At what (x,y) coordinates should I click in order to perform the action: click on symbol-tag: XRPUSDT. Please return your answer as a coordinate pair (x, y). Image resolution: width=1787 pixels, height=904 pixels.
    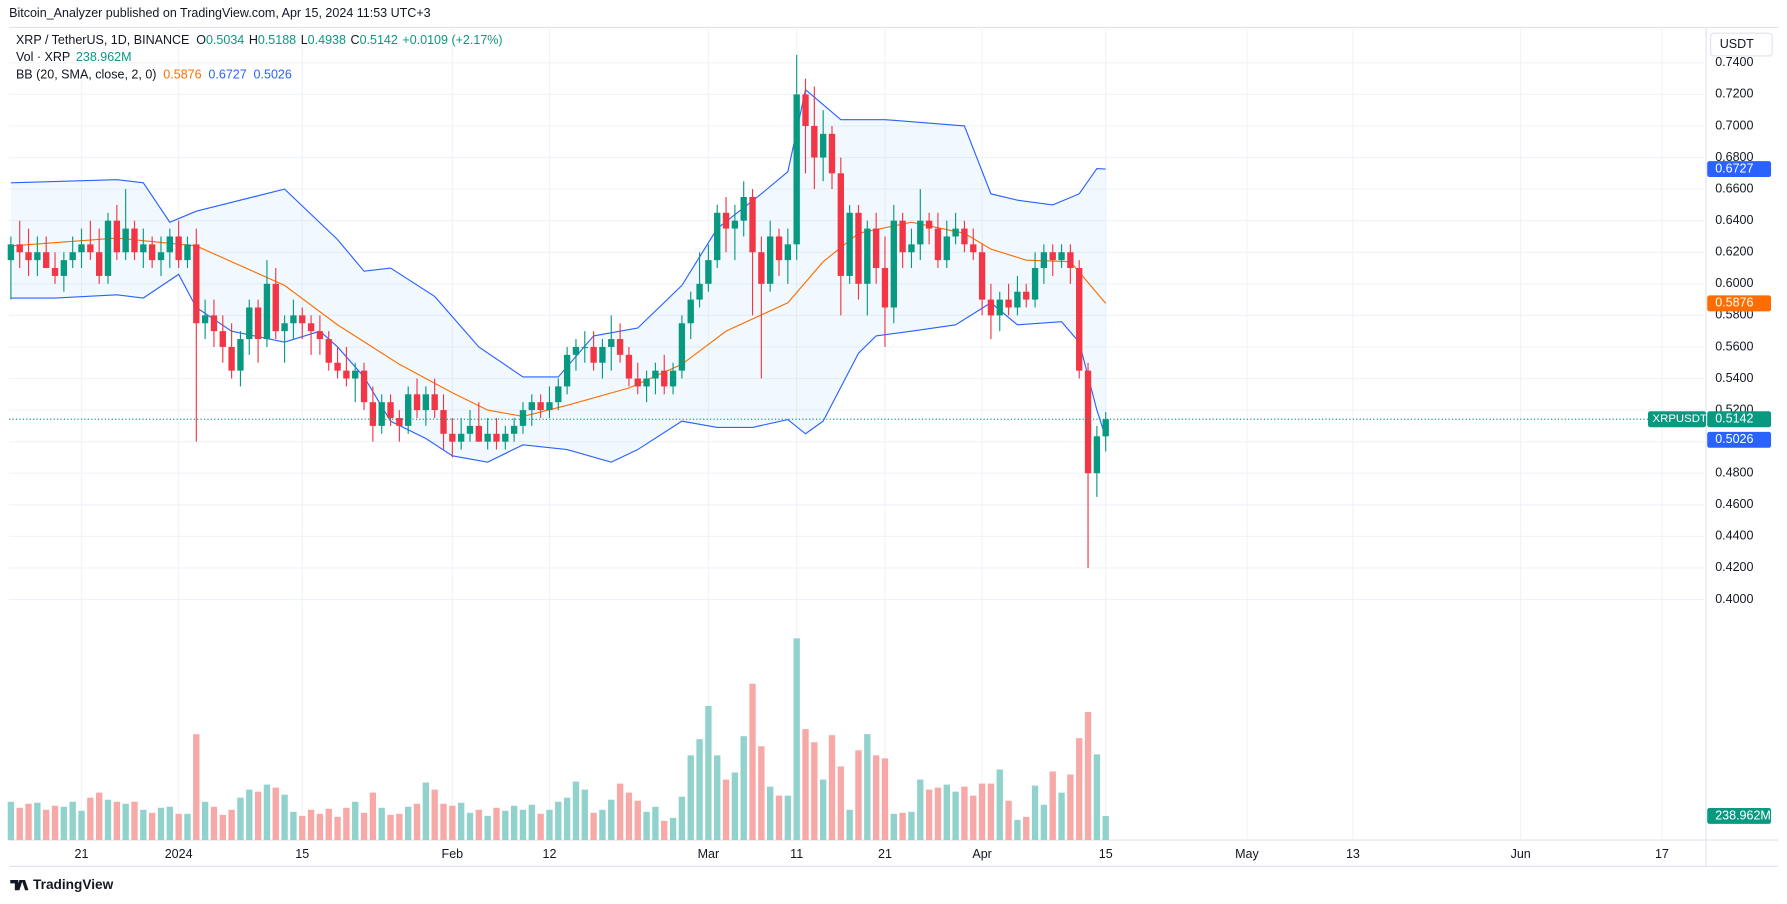
    Looking at the image, I should click on (1680, 419).